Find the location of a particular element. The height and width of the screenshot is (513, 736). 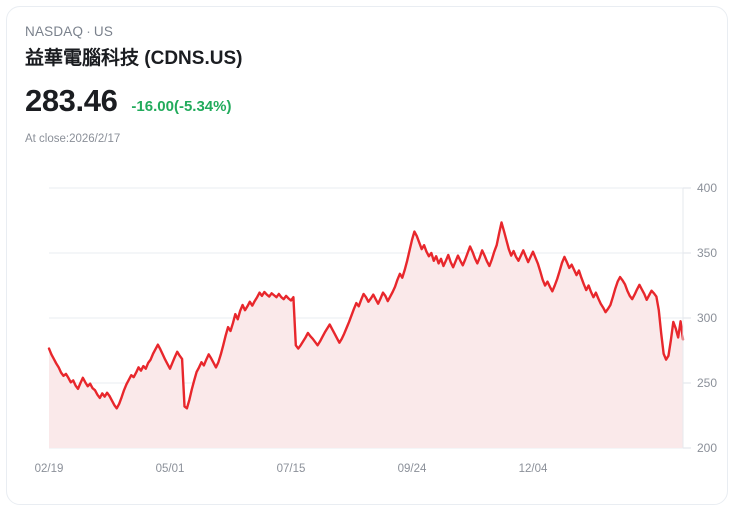

y-axis-label: 350 is located at coordinates (707, 253).